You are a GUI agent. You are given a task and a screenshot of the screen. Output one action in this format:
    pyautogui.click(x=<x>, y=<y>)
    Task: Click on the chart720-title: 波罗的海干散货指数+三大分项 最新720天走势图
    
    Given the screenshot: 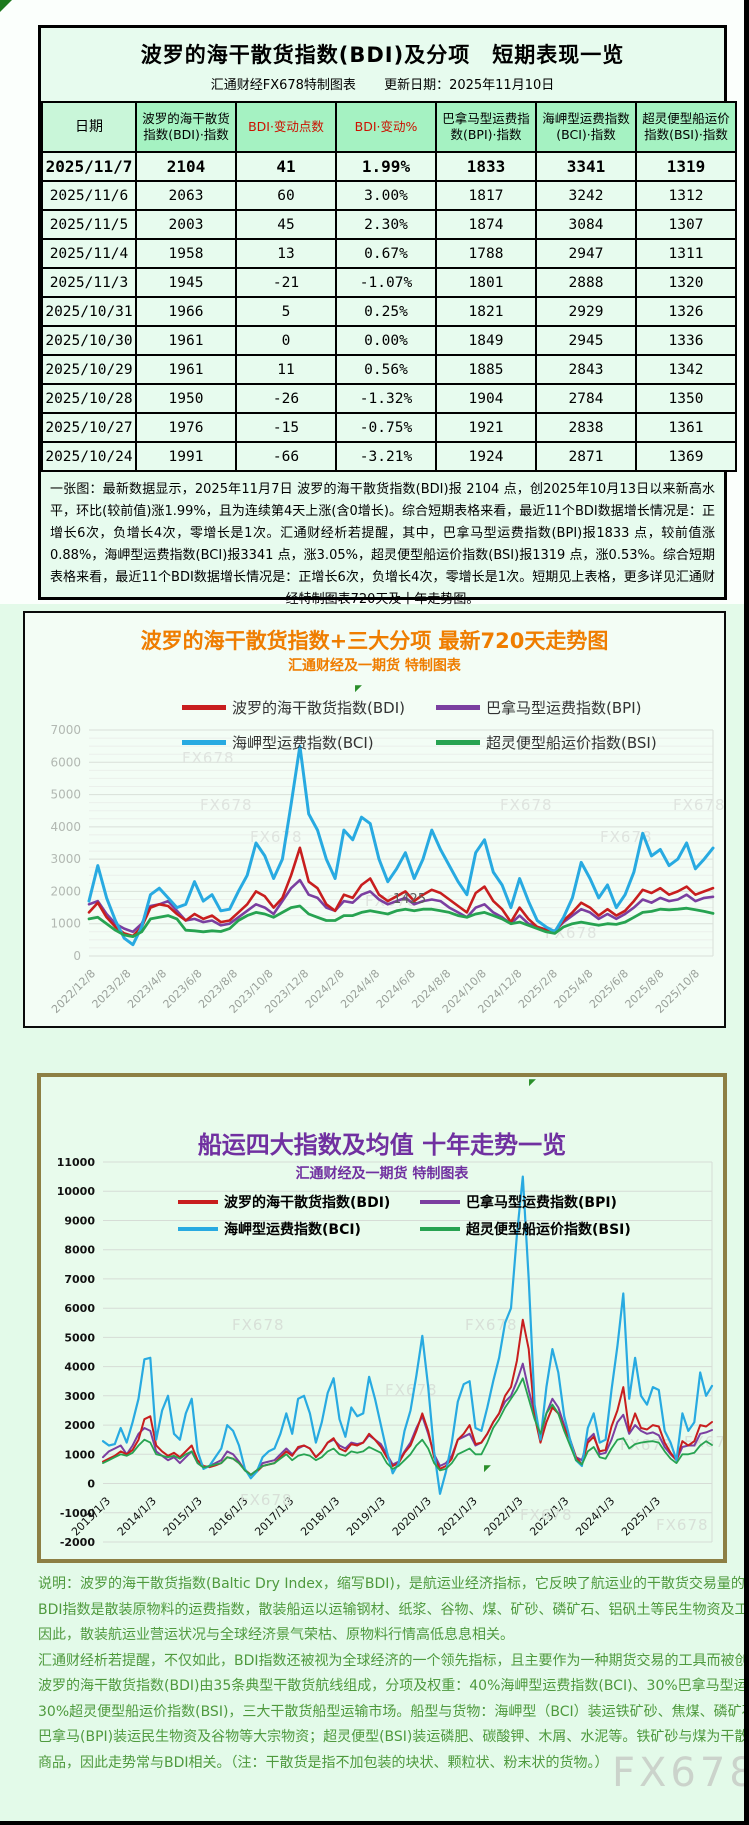 What is the action you would take?
    pyautogui.click(x=374, y=641)
    